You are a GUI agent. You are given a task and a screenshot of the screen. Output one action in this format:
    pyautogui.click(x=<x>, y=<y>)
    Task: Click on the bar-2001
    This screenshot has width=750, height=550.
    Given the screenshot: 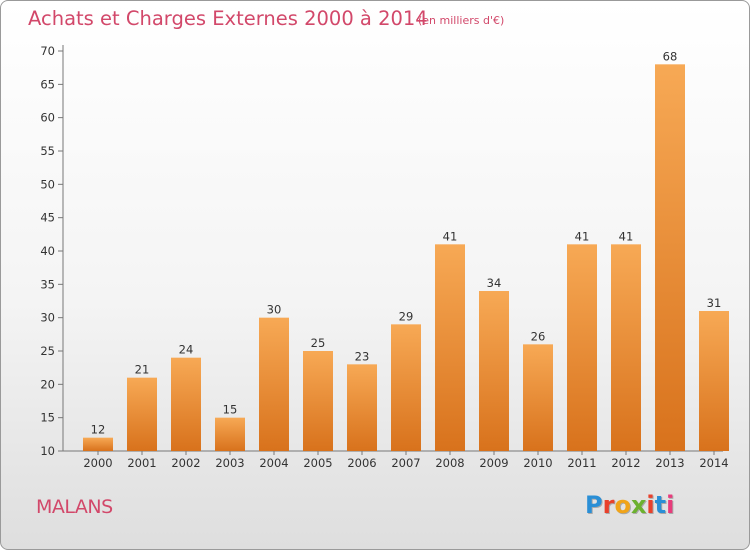 What is the action you would take?
    pyautogui.click(x=142, y=414)
    